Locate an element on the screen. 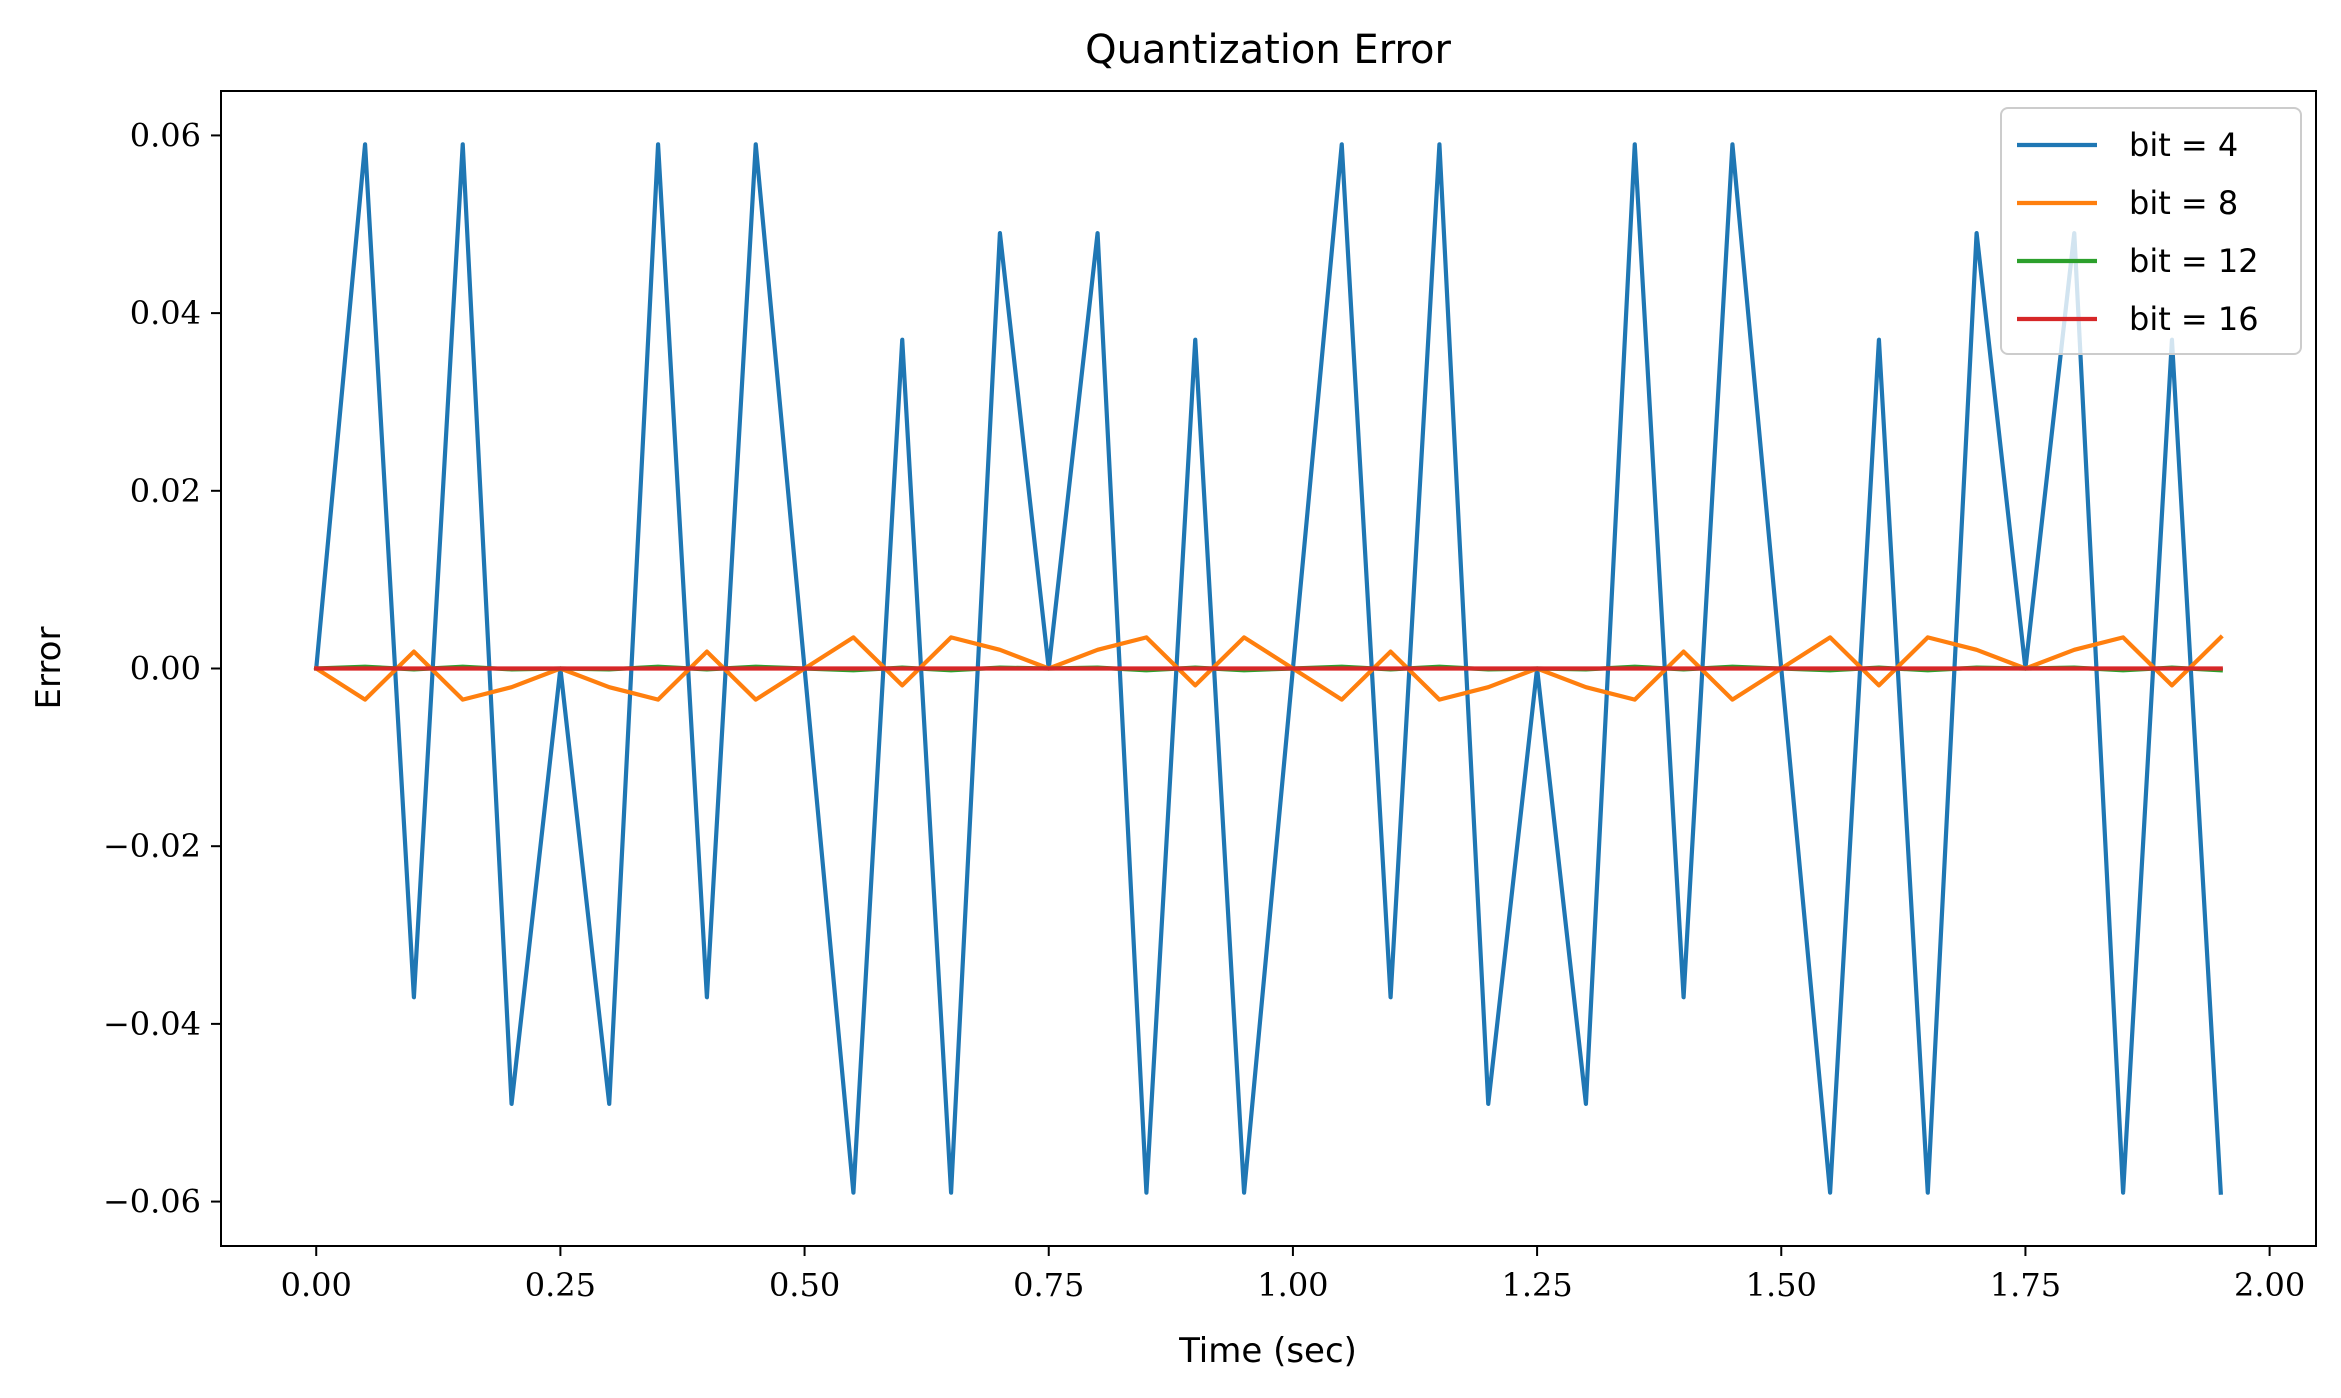  y-tick-label: 0.00 is located at coordinates (165, 669).